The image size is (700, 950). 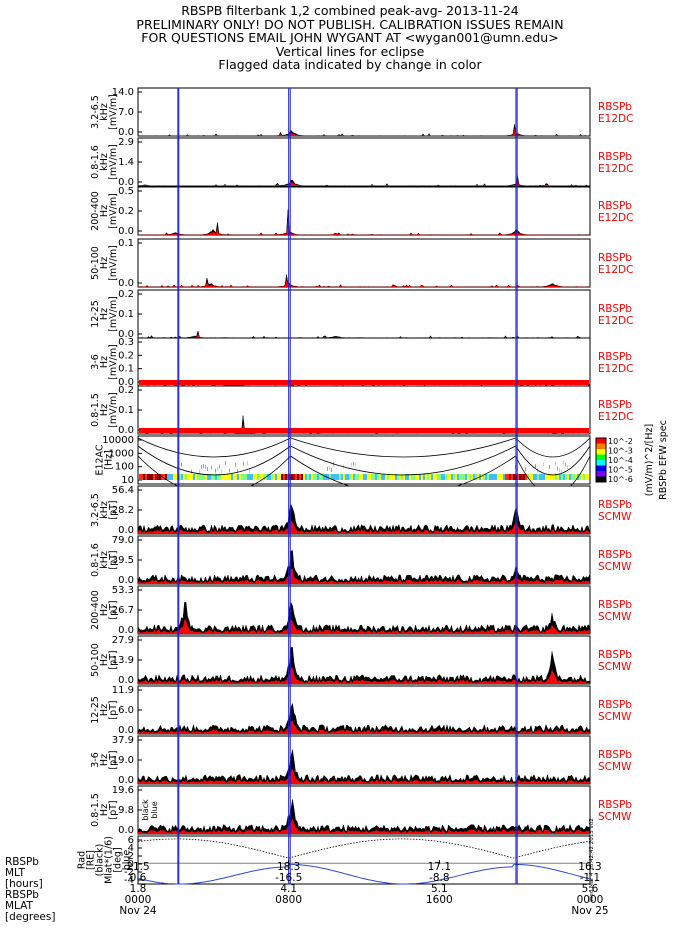 I want to click on flagged-trace, so click(x=364, y=675).